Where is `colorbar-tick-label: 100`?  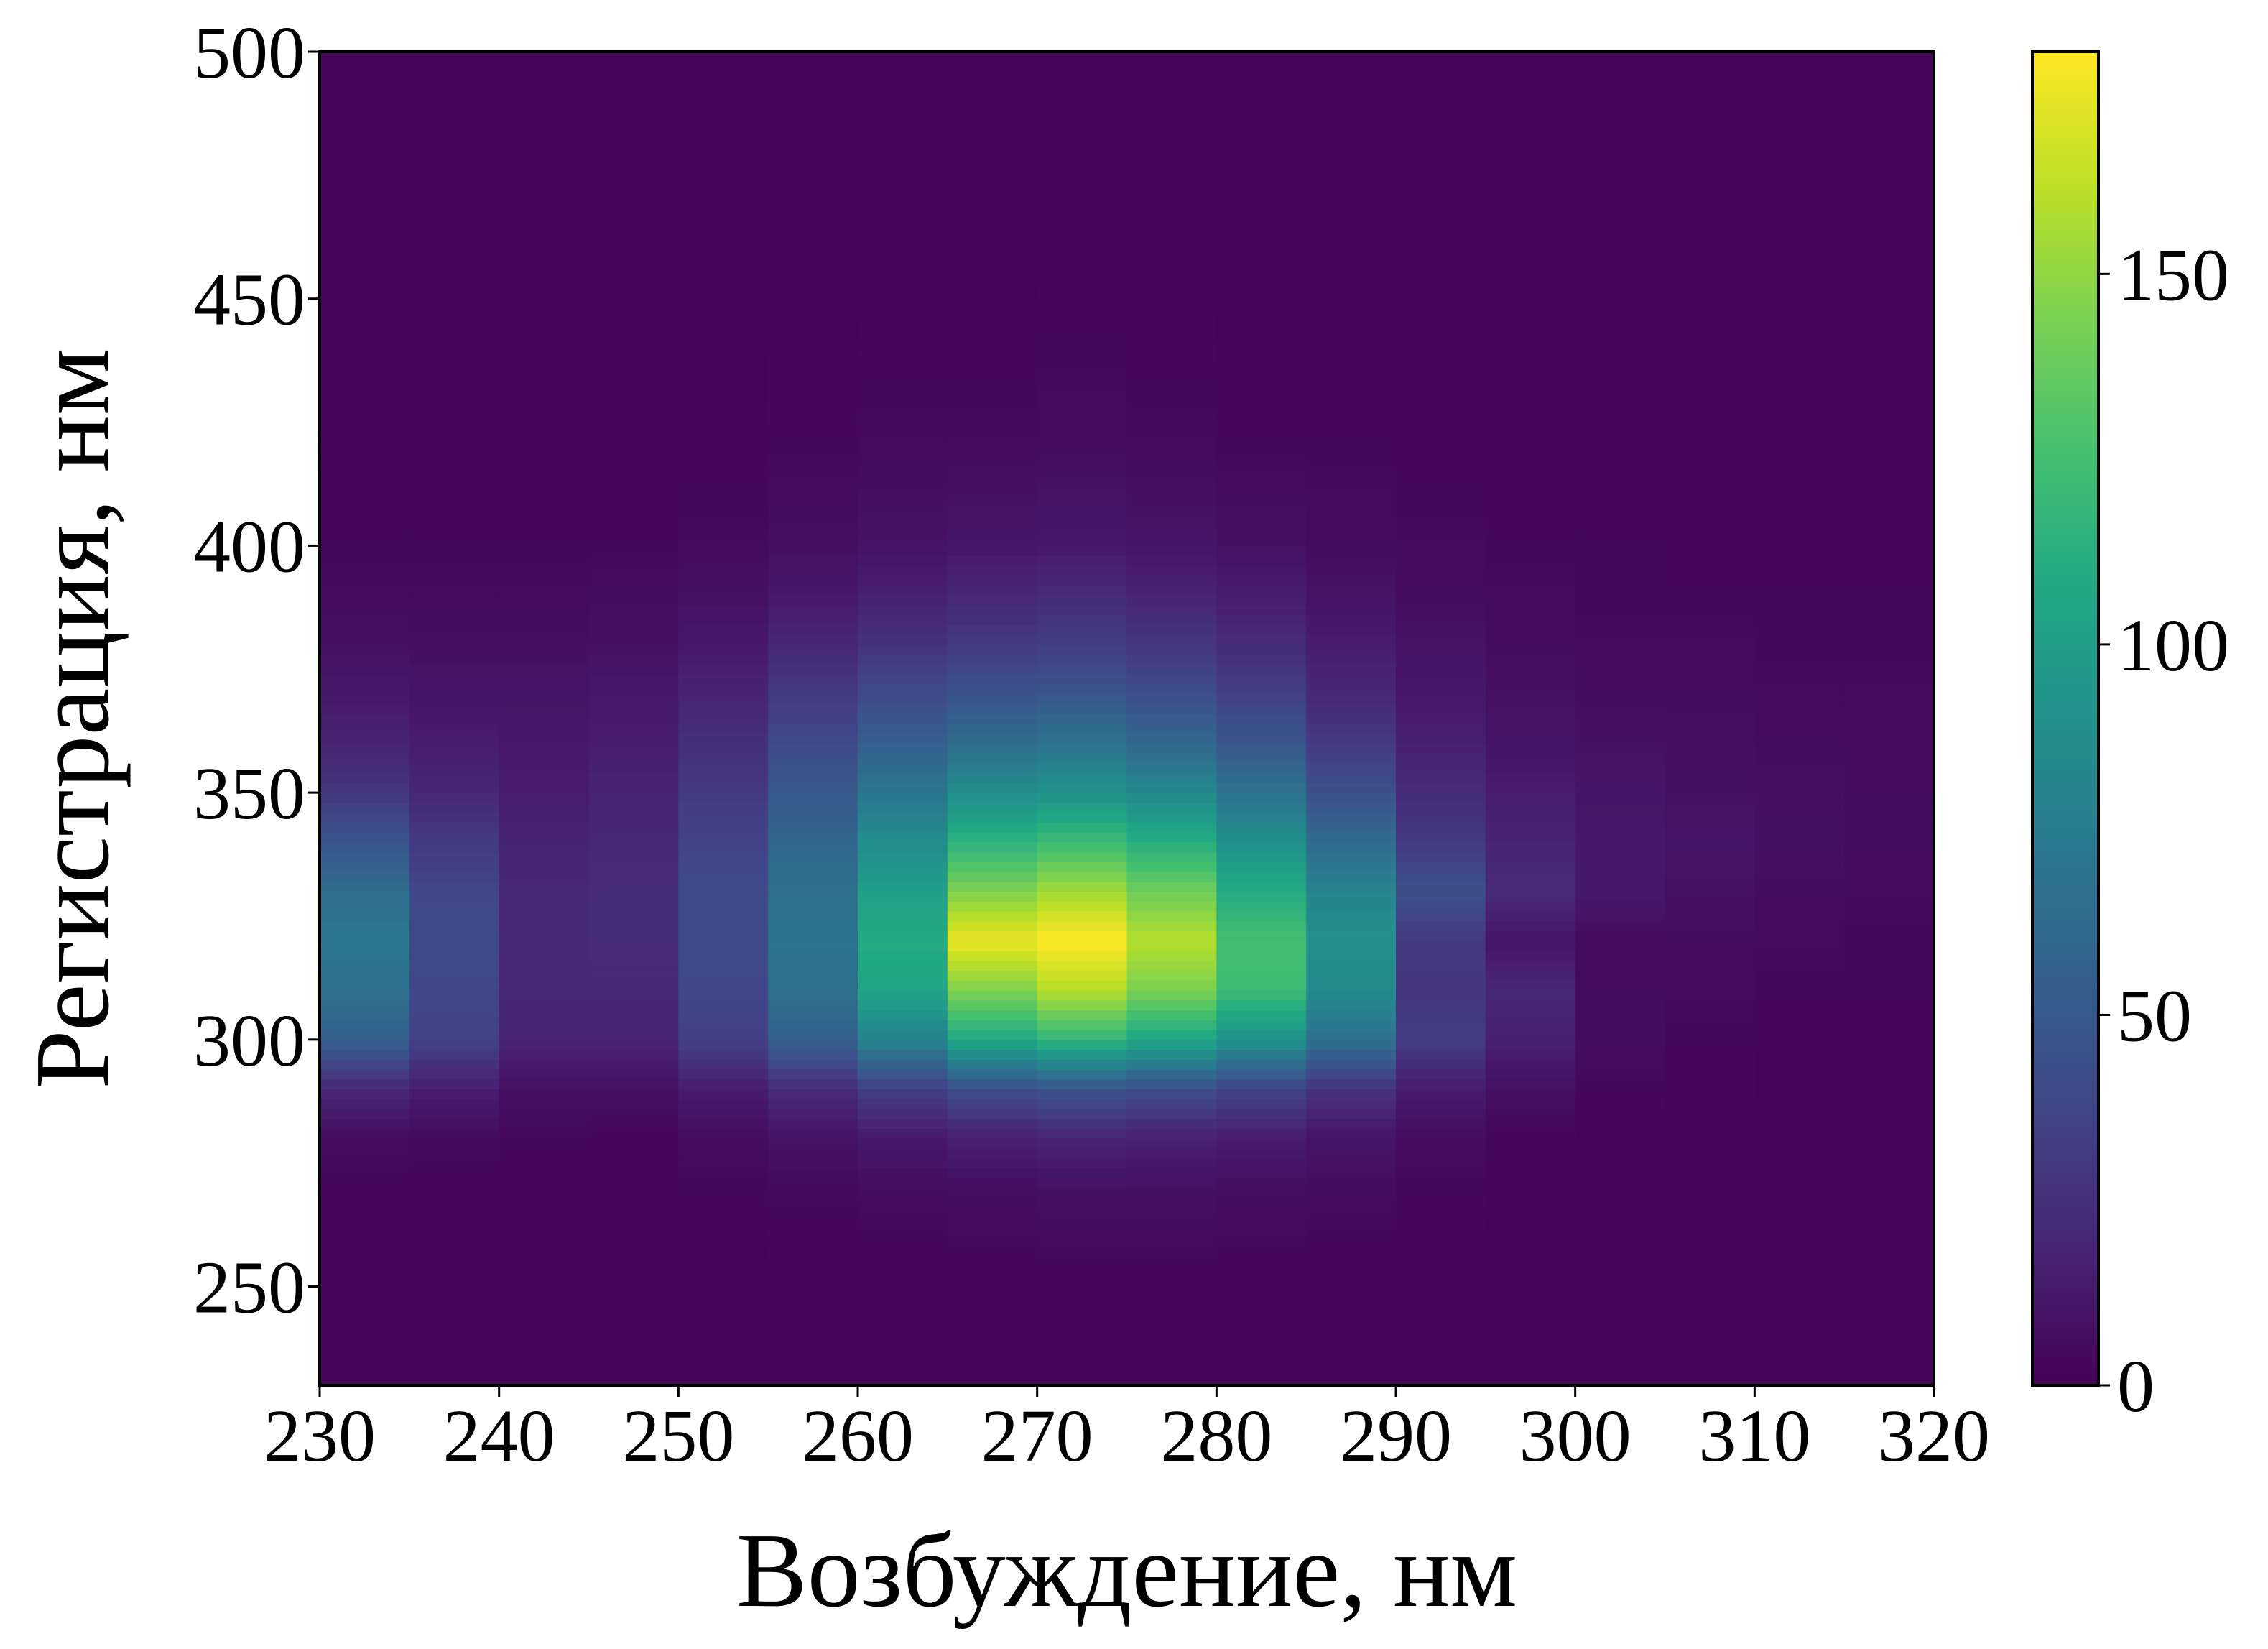
colorbar-tick-label: 100 is located at coordinates (2173, 645).